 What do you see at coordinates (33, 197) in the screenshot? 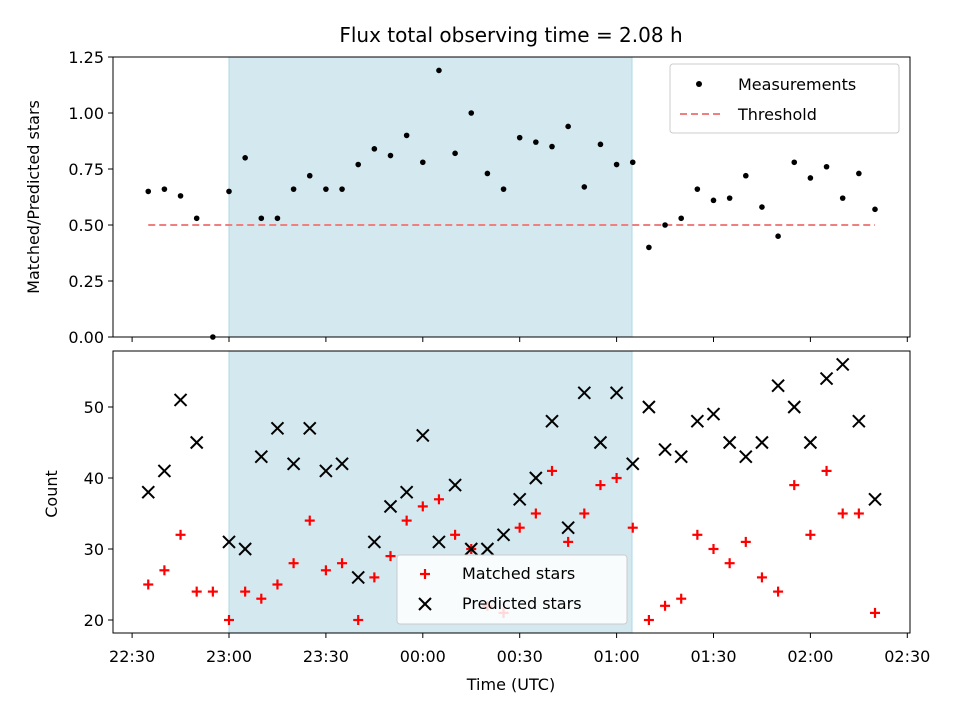
I see `top-y-axis-label: Matched/Predicted stars` at bounding box center [33, 197].